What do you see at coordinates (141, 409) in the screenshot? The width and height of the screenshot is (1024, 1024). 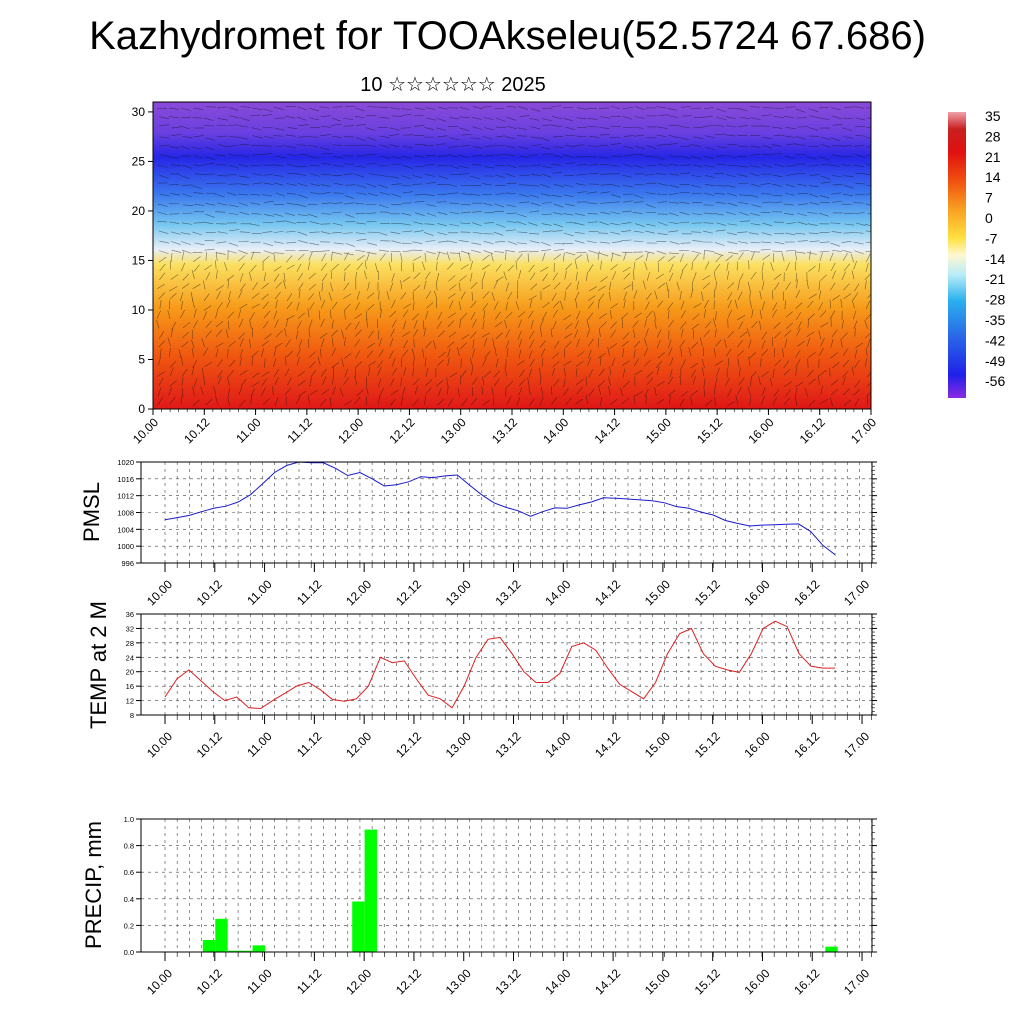 I see `cross-ytick-label: 0` at bounding box center [141, 409].